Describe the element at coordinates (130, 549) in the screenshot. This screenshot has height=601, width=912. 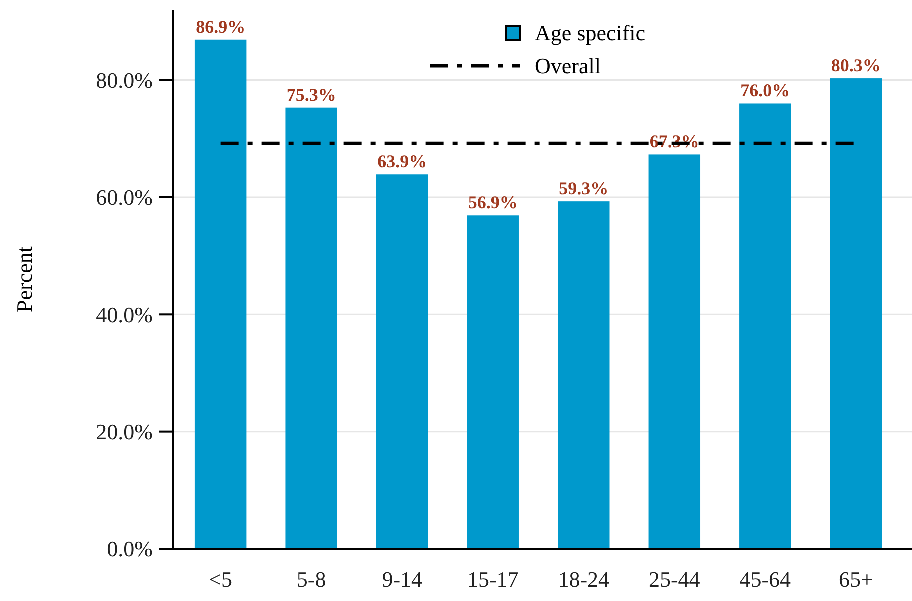
I see `y-tick-label: 0.0%` at that location.